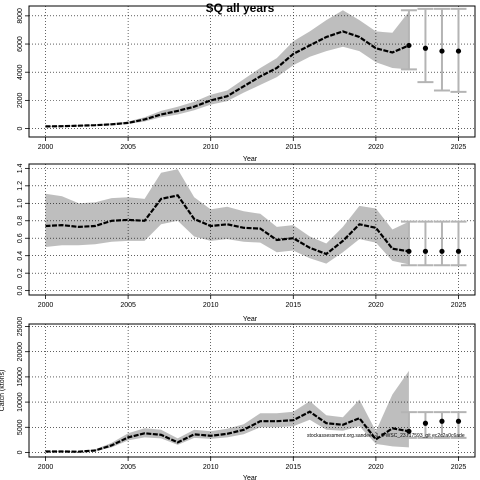 Image resolution: width=480 pixels, height=480 pixels. Describe the element at coordinates (20, 377) in the screenshot. I see `y-tick-label: 15000` at that location.